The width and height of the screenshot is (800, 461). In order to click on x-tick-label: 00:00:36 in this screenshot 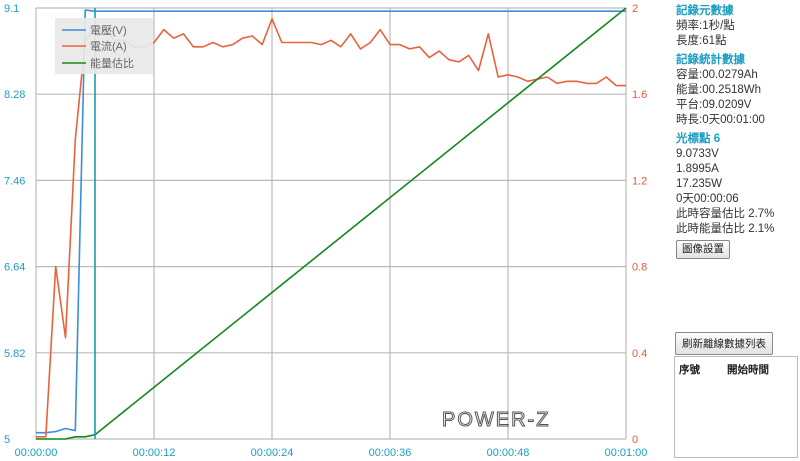, I will do `click(390, 453)`.